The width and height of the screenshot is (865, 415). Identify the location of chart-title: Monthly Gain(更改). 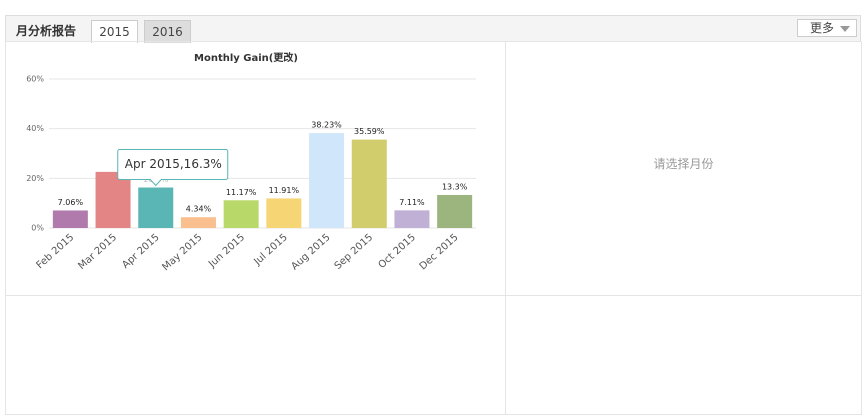
(246, 57).